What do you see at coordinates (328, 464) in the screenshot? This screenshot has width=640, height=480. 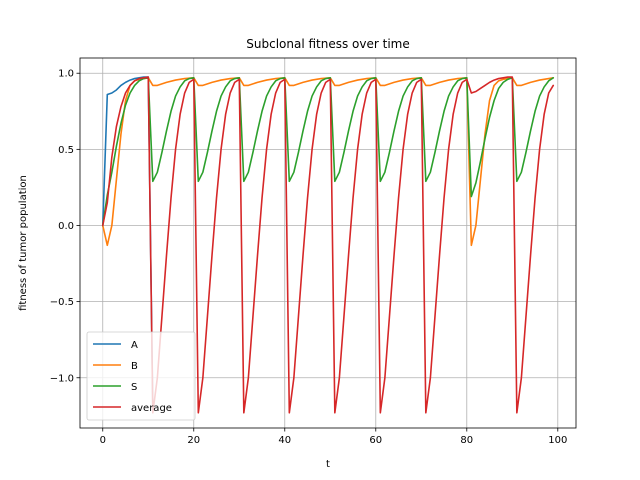 I see `x-axis-label: t` at bounding box center [328, 464].